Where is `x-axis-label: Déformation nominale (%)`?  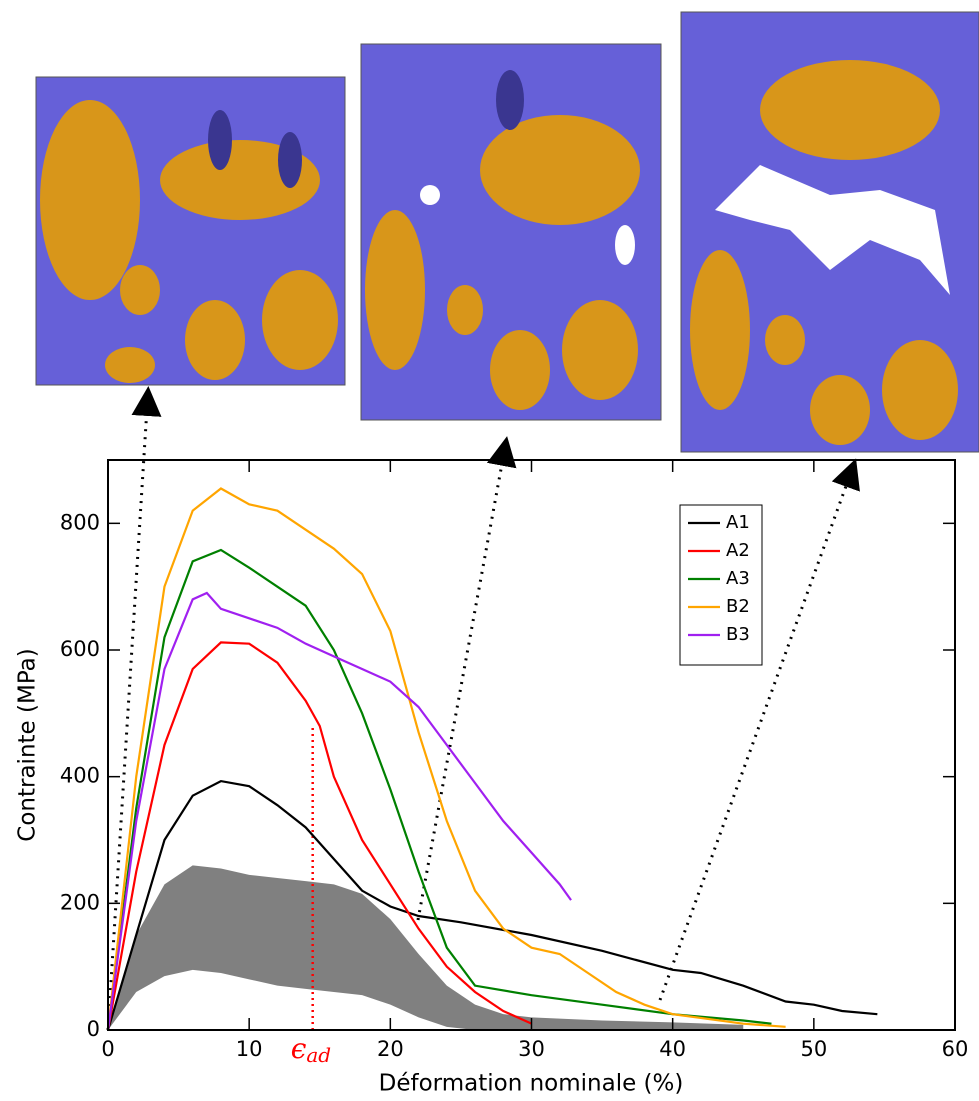 x-axis-label: Déformation nominale (%) is located at coordinates (531, 1084).